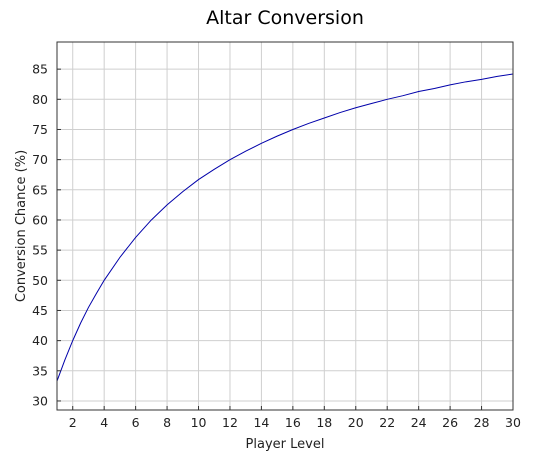 Image resolution: width=553 pixels, height=461 pixels. I want to click on x-tick-label: 18, so click(324, 422).